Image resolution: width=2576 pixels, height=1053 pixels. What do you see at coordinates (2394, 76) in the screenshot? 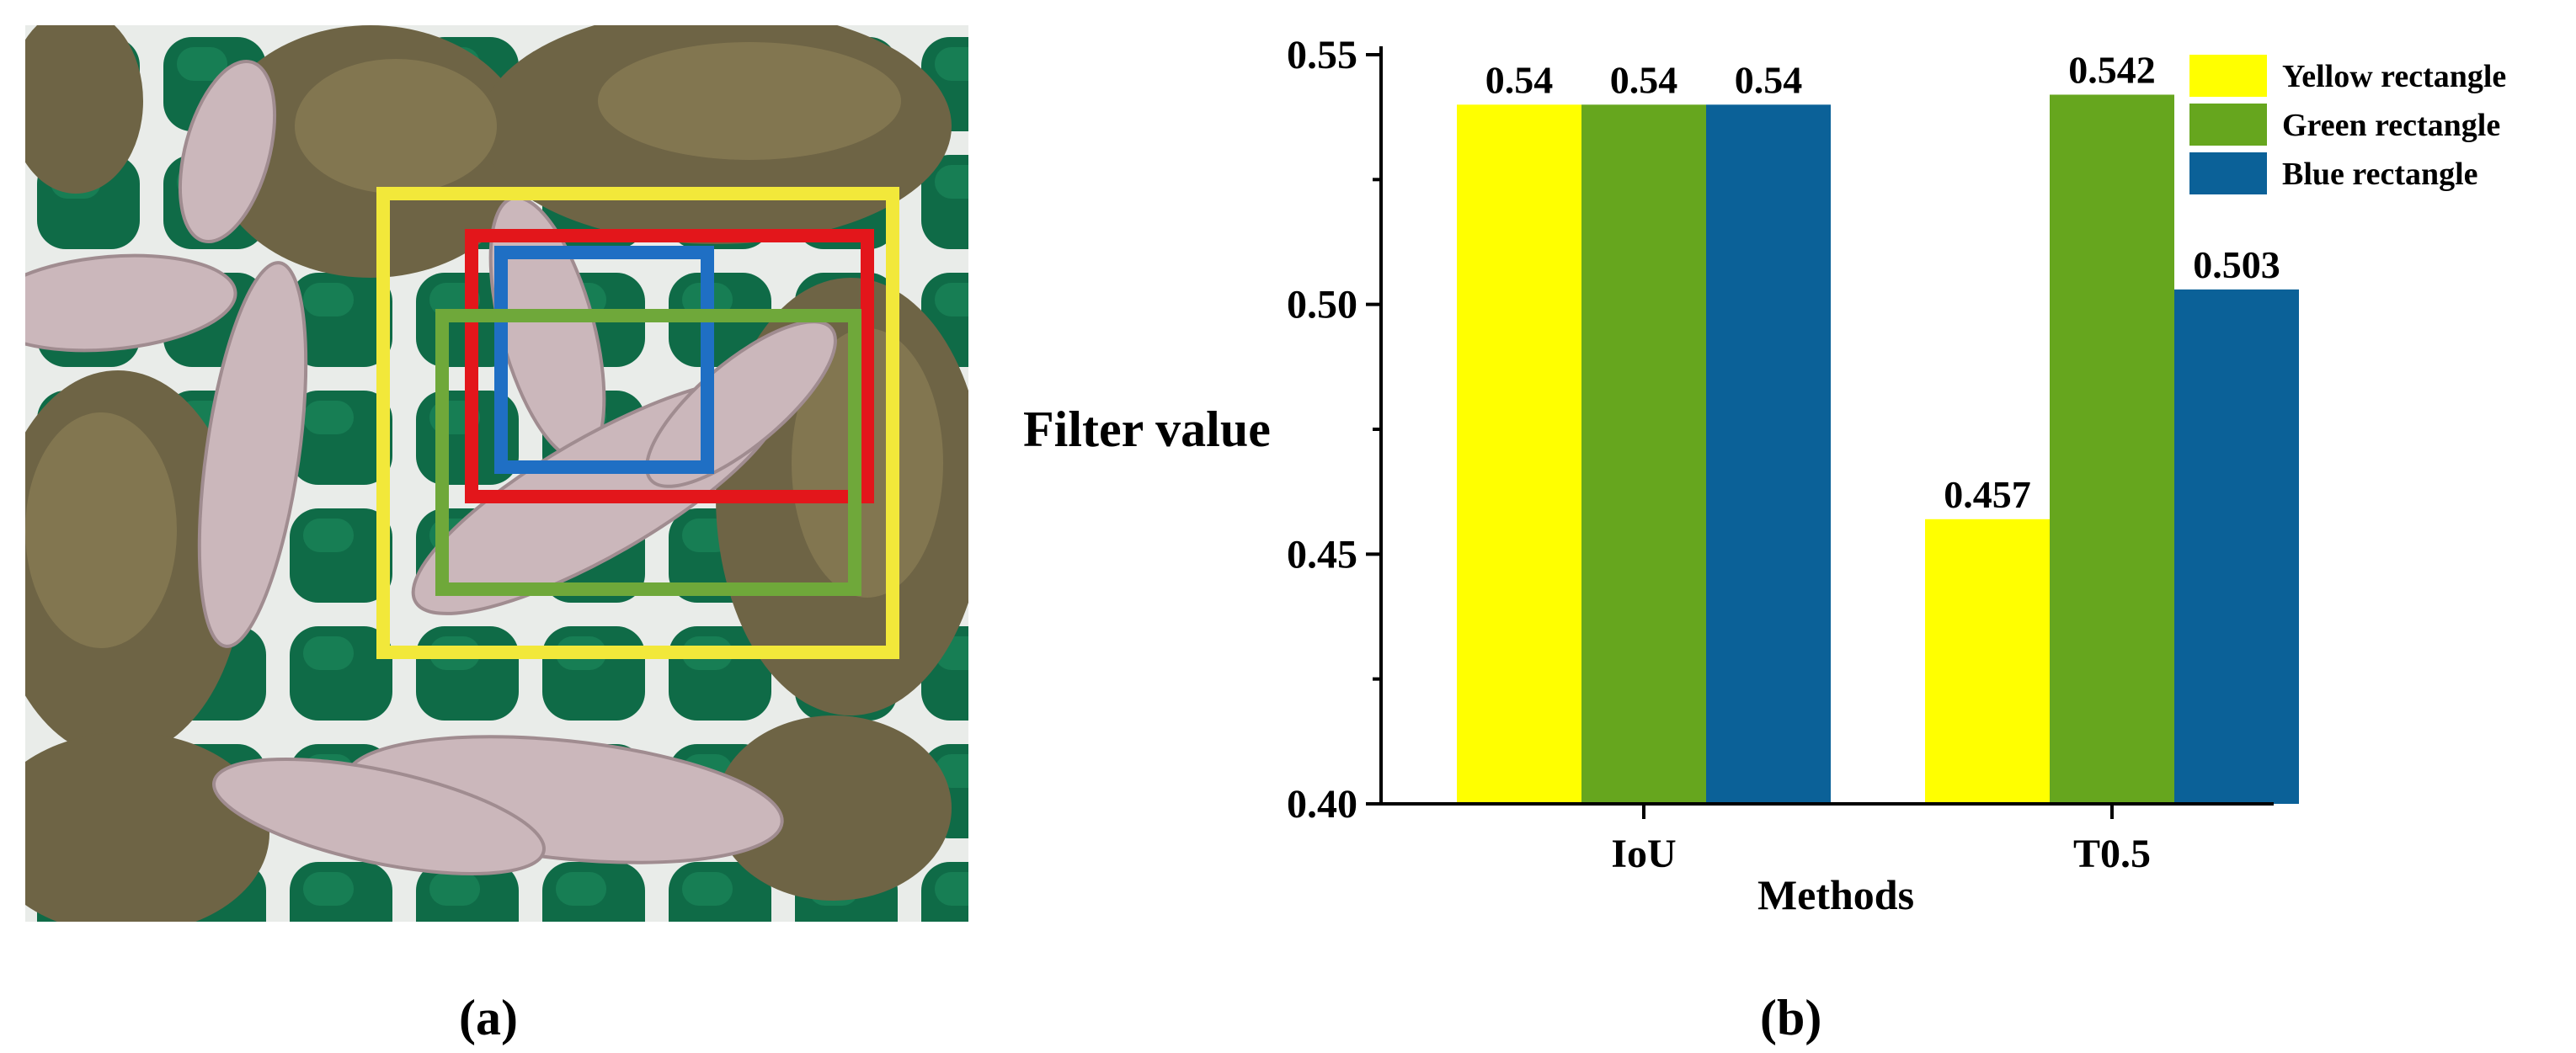
I see `legend-label: Yellow rectangle` at bounding box center [2394, 76].